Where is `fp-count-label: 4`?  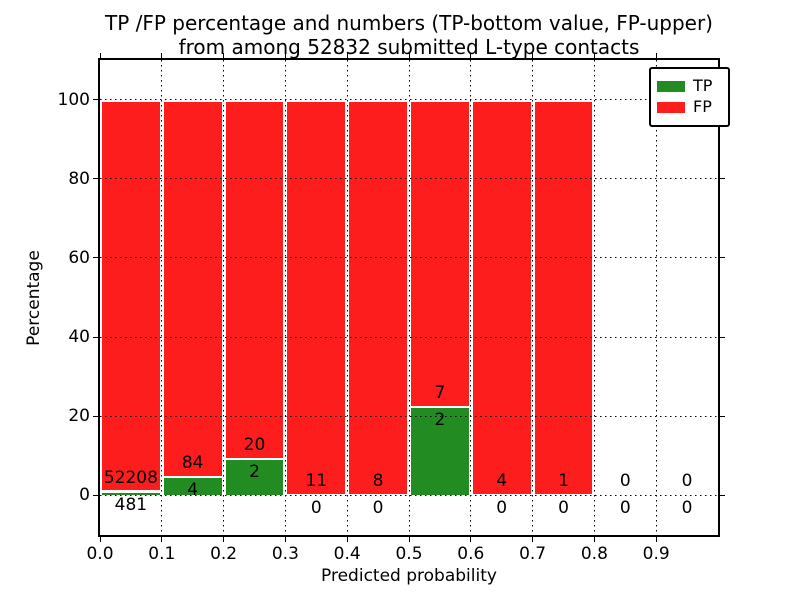 fp-count-label: 4 is located at coordinates (502, 481).